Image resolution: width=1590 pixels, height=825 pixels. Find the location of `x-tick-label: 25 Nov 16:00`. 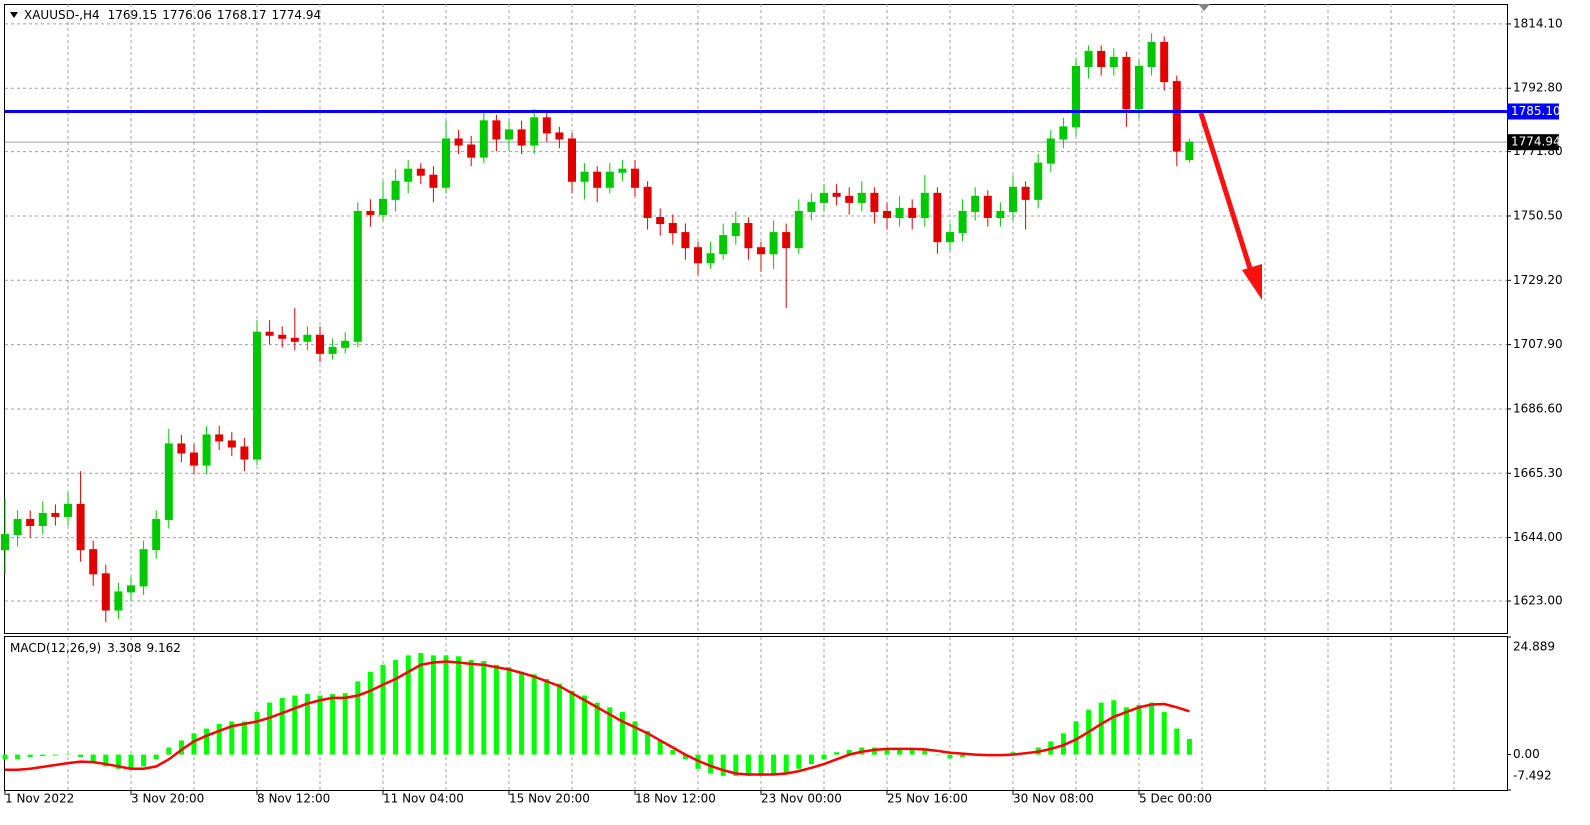

x-tick-label: 25 Nov 16:00 is located at coordinates (927, 799).